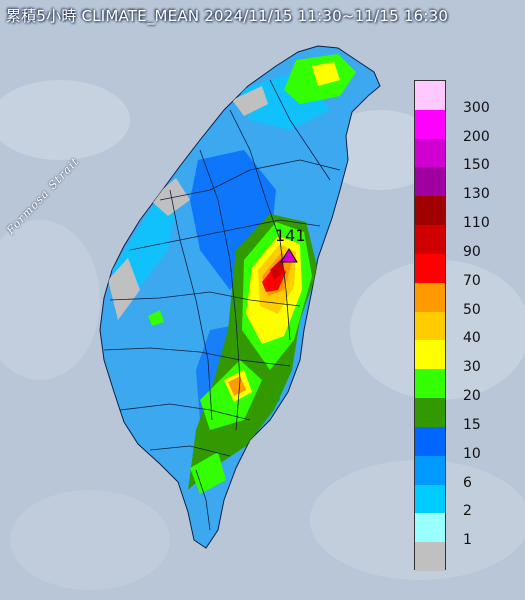 The image size is (525, 600). I want to click on legend-tick-label: 150, so click(476, 165).